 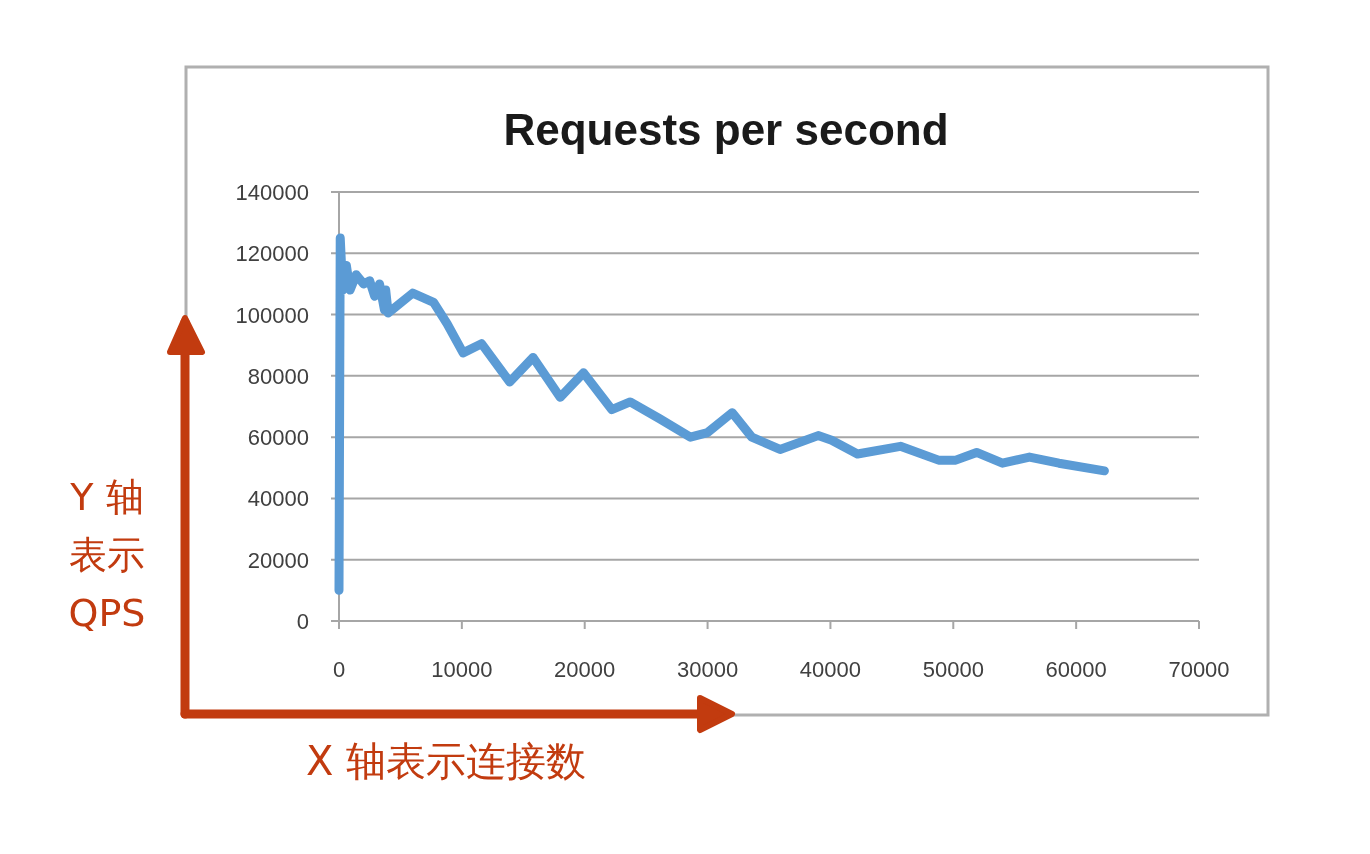 I want to click on y-tick-label: 80000, so click(x=278, y=376).